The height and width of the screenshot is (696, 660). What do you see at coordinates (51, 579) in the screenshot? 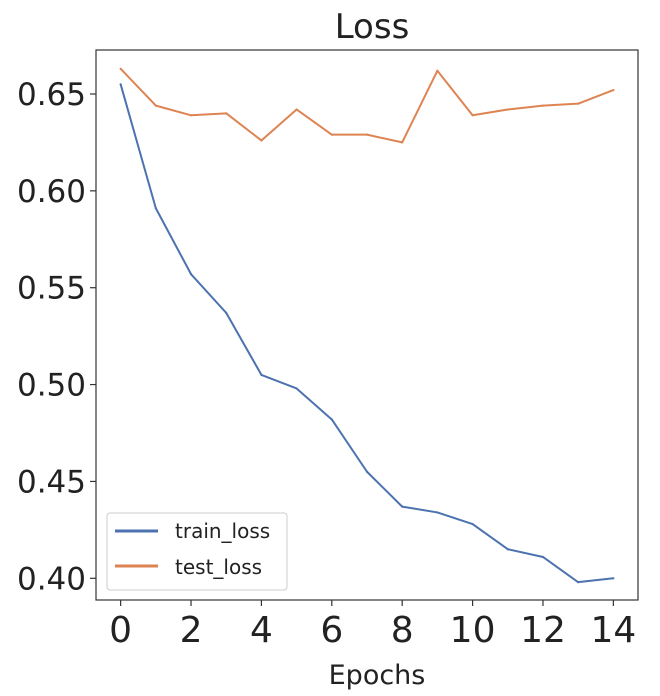
I see `y-tick-label: 0.40` at bounding box center [51, 579].